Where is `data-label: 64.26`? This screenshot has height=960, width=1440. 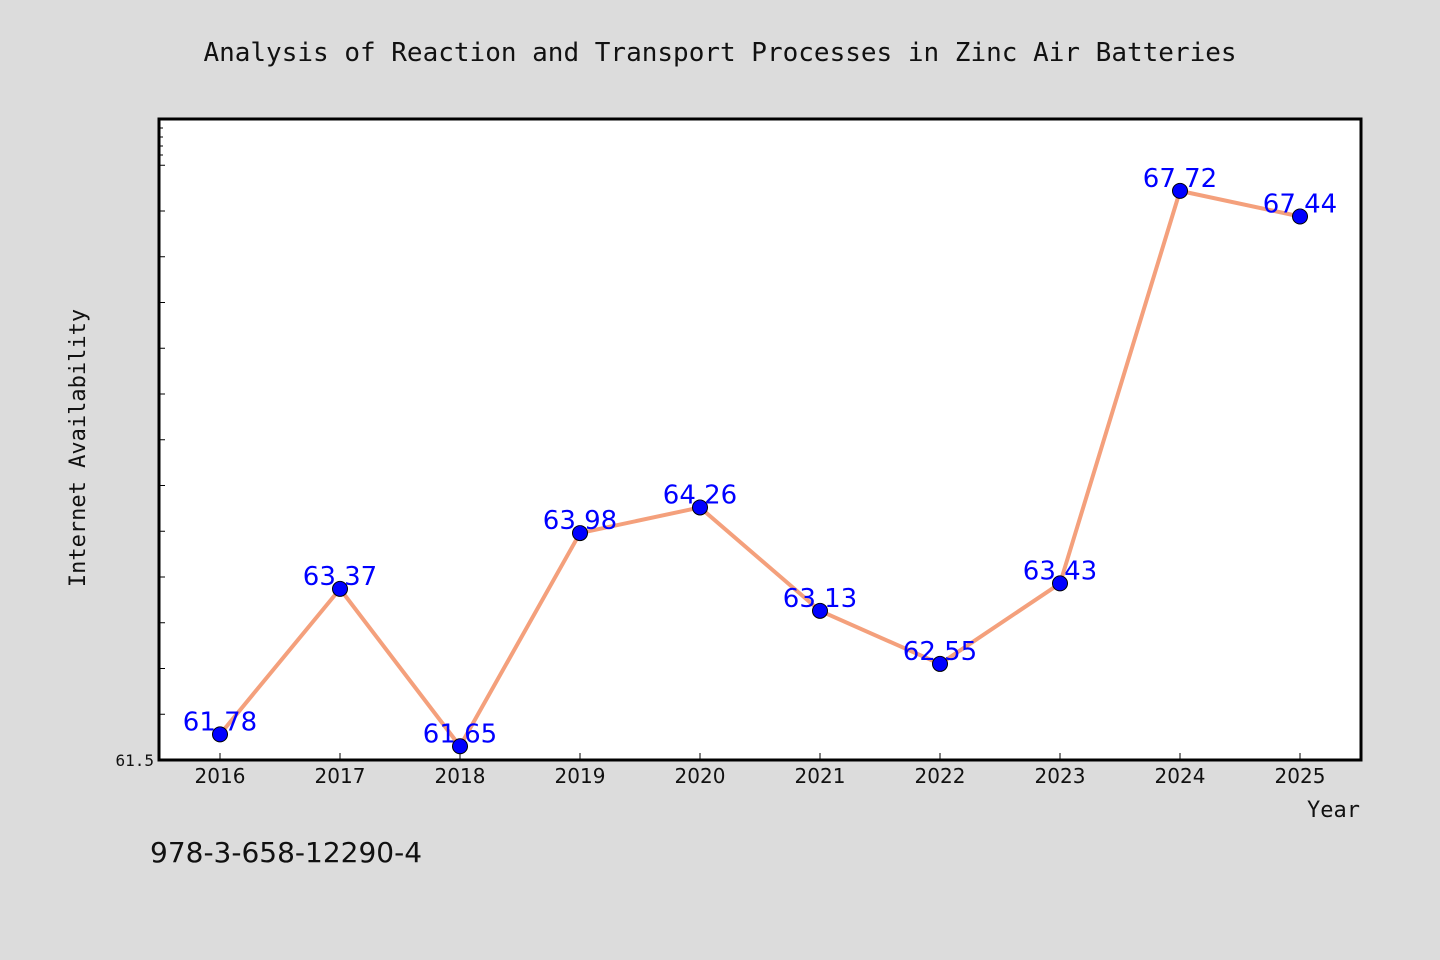 data-label: 64.26 is located at coordinates (700, 495).